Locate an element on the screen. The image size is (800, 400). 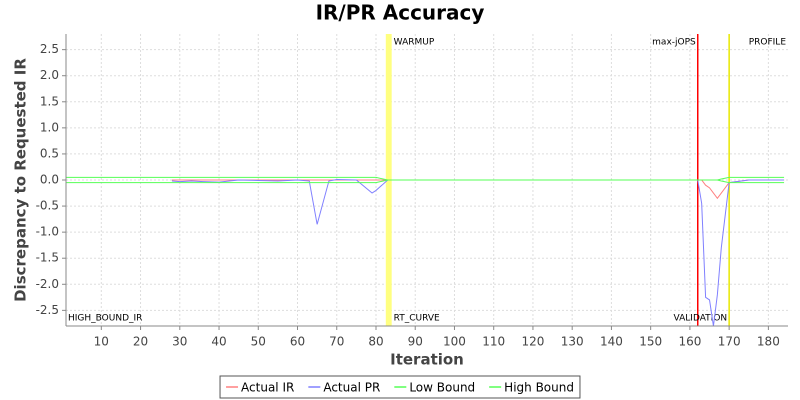
legend: Actual IR Actual PR Low Bound High Bound is located at coordinates (400, 387).